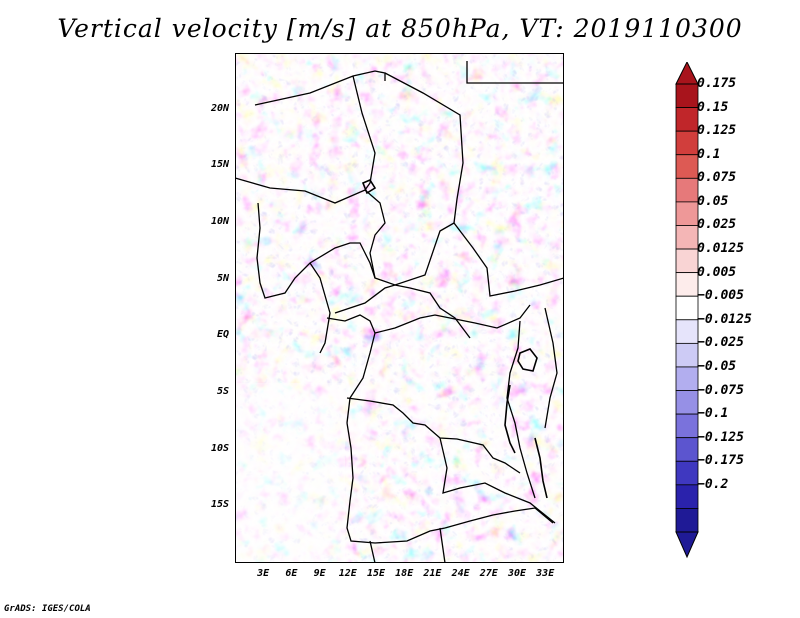 This screenshot has width=800, height=618. What do you see at coordinates (541, 468) in the screenshot?
I see `lake-malawi` at bounding box center [541, 468].